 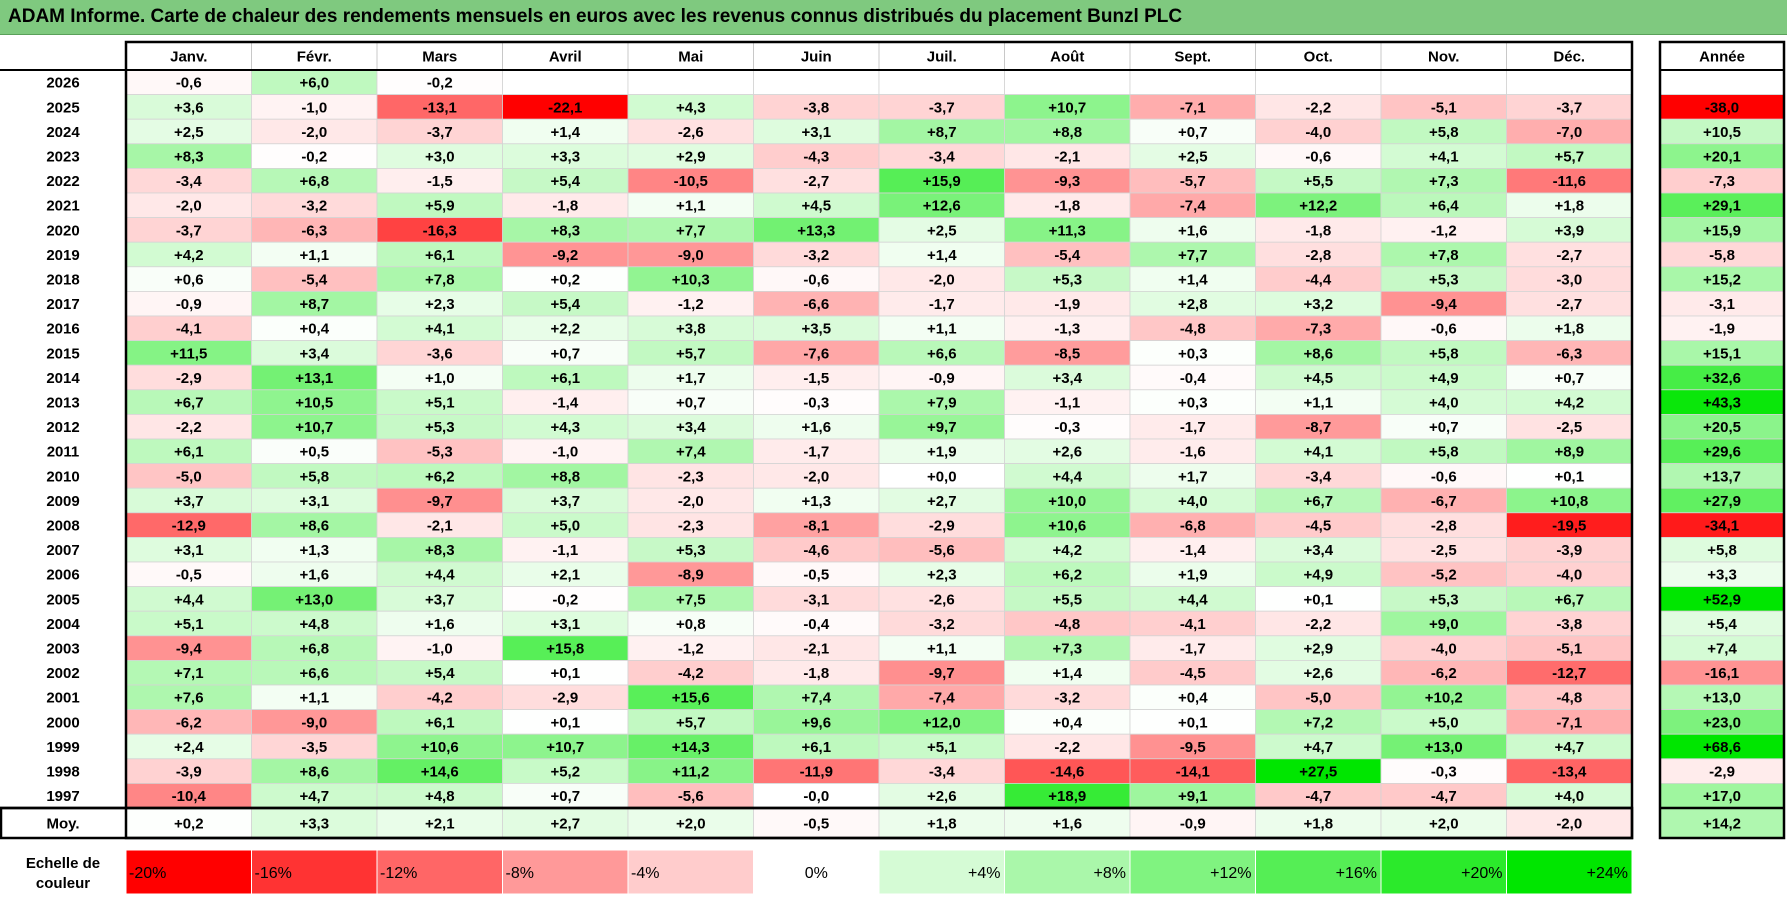 I want to click on heat-value: +4,5, so click(x=816, y=206).